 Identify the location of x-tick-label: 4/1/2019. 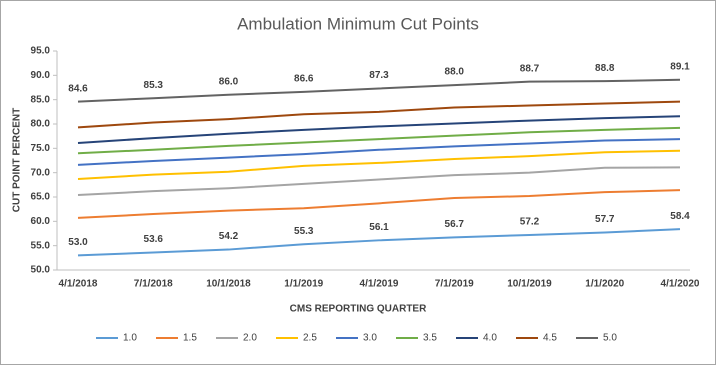
(379, 284).